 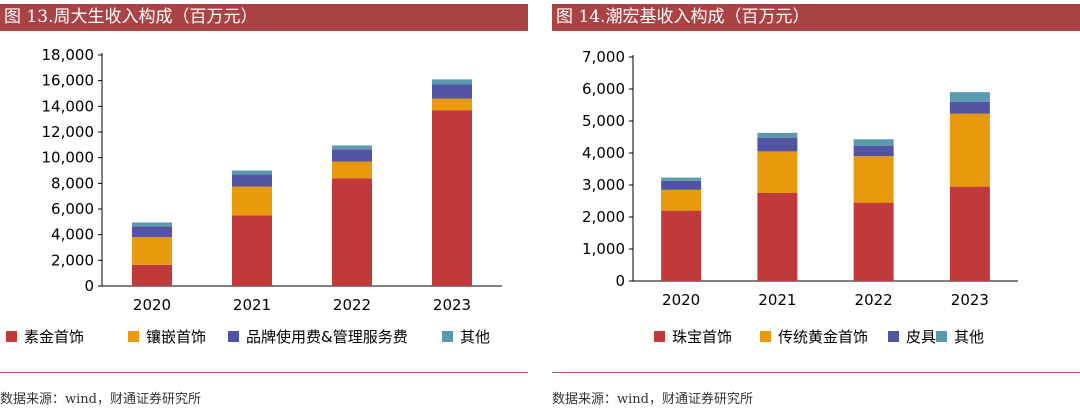 What do you see at coordinates (603, 121) in the screenshot?
I see `y-tick-label: 5,000` at bounding box center [603, 121].